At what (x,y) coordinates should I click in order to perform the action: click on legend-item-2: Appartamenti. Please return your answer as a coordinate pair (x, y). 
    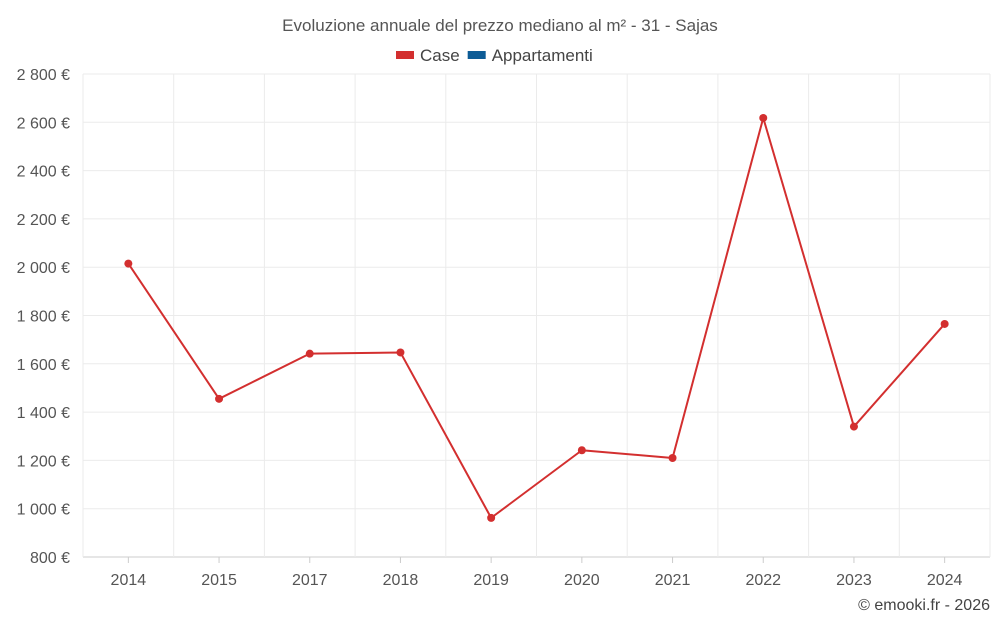
    Looking at the image, I should click on (530, 55).